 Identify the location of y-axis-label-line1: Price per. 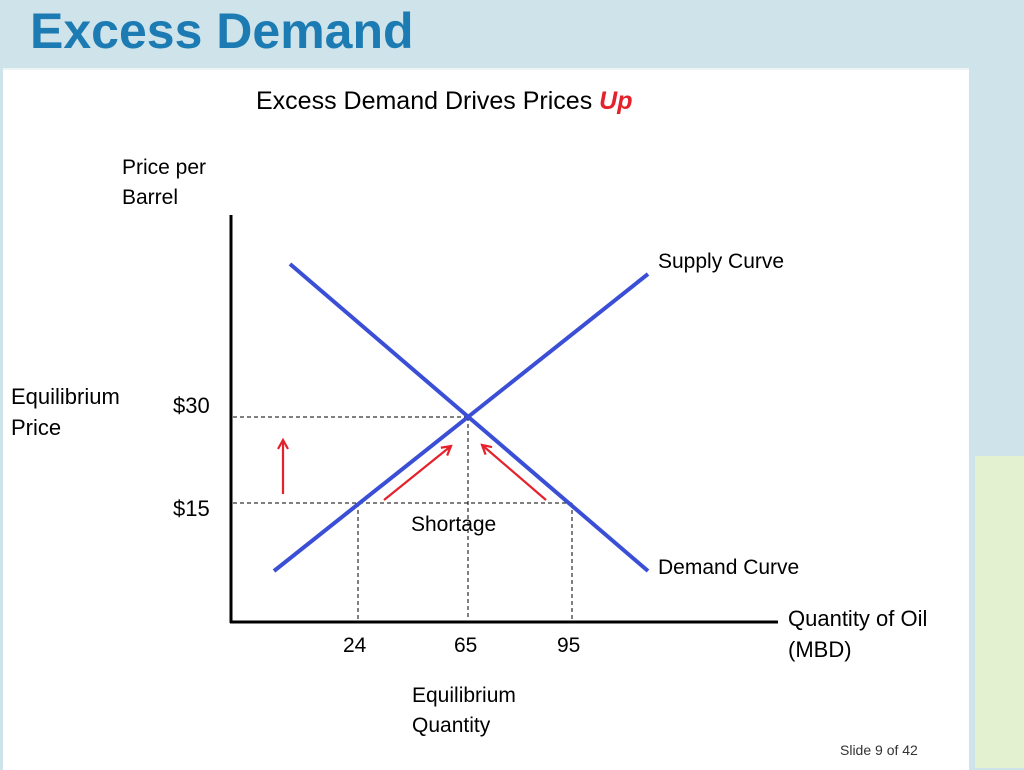
(164, 167).